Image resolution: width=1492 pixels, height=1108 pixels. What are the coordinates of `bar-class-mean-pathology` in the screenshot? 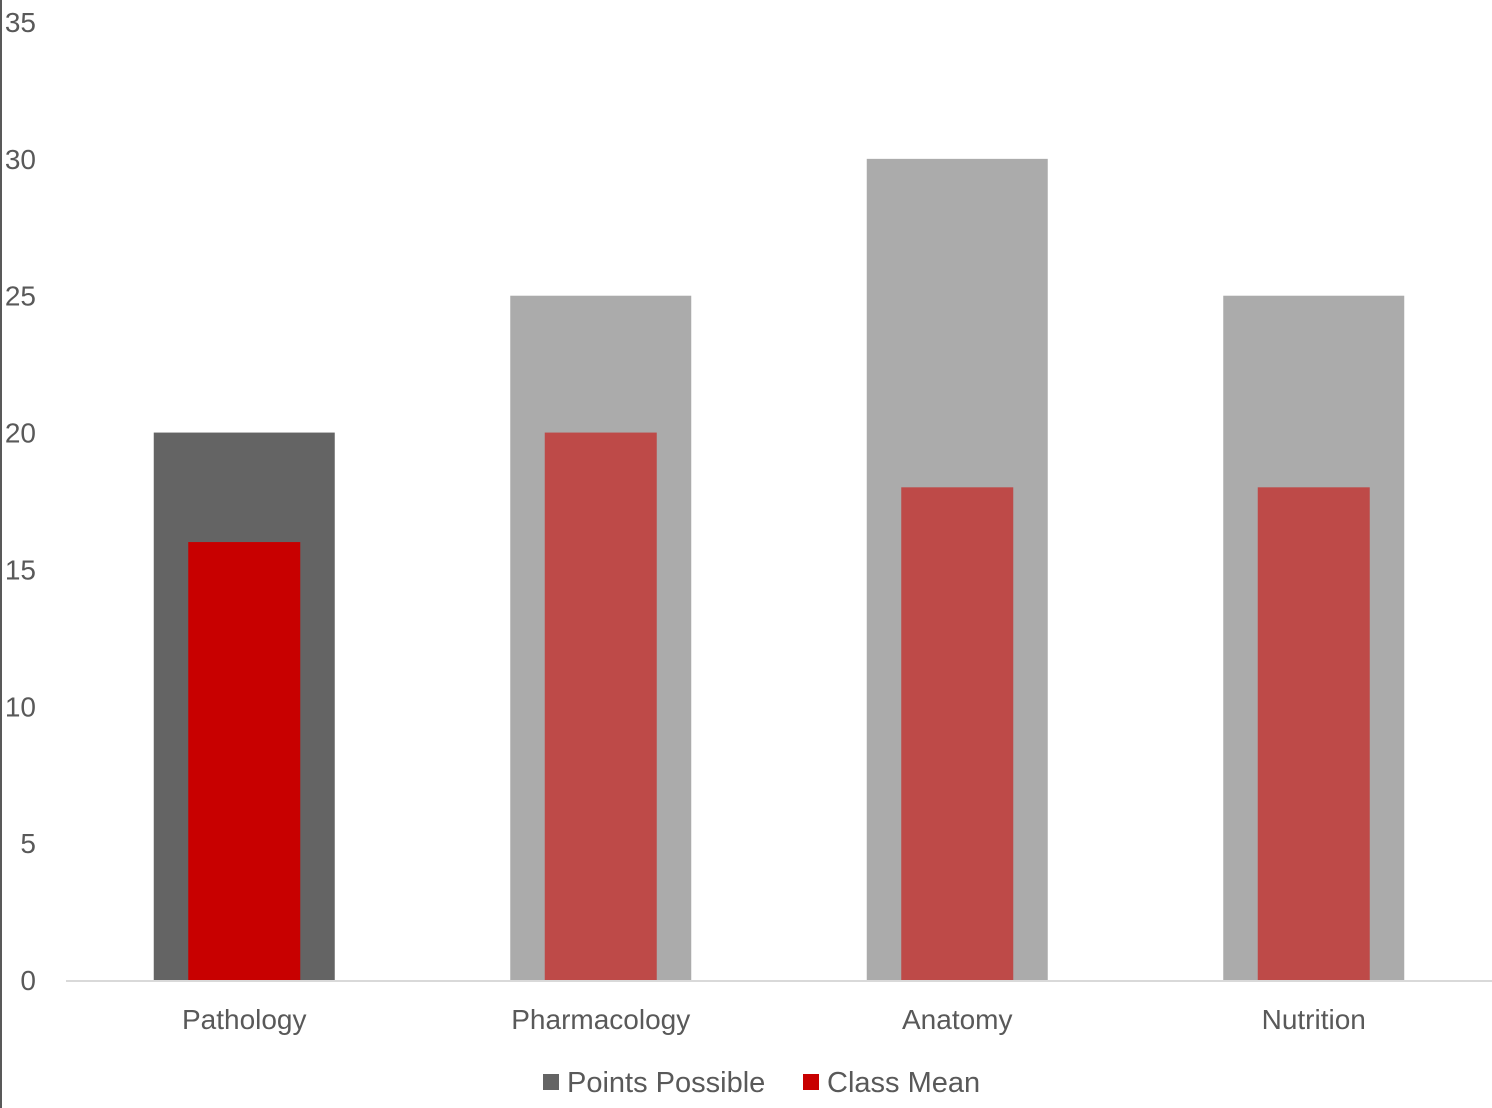 It's located at (244, 761).